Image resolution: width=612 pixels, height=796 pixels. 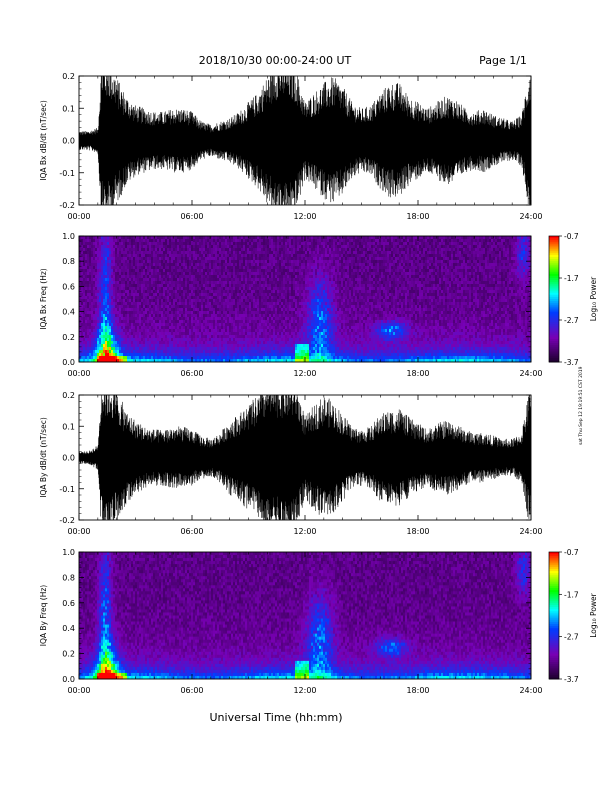 I want to click on y-tick-label: 0.0, so click(x=68, y=141).